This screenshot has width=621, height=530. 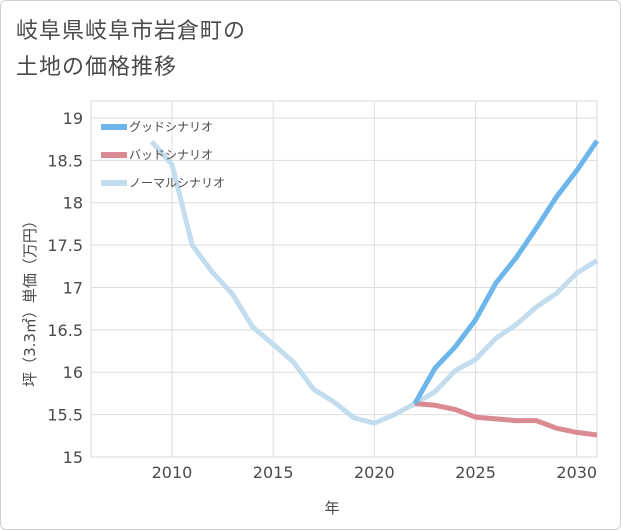 I want to click on chart-title: 岐阜県岐阜市岩倉町の 土地の価格推移, so click(x=226, y=50).